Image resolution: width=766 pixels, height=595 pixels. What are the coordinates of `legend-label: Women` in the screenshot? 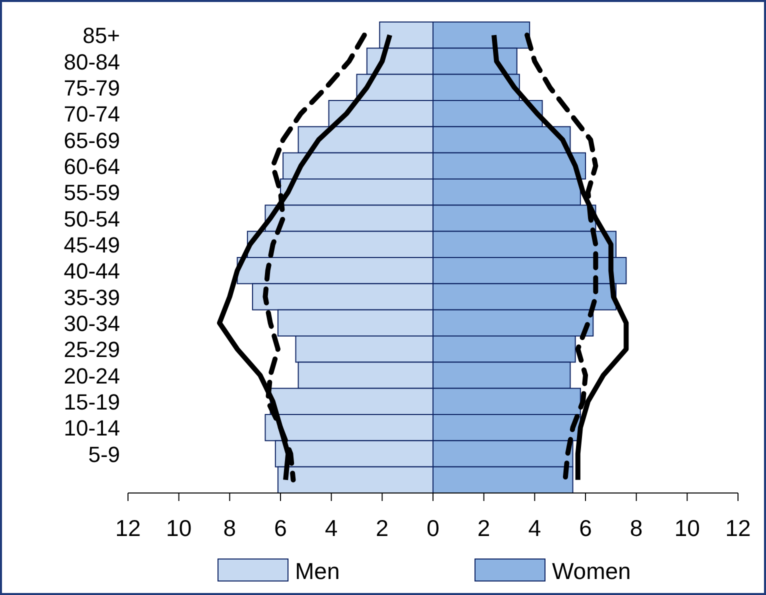 It's located at (591, 571).